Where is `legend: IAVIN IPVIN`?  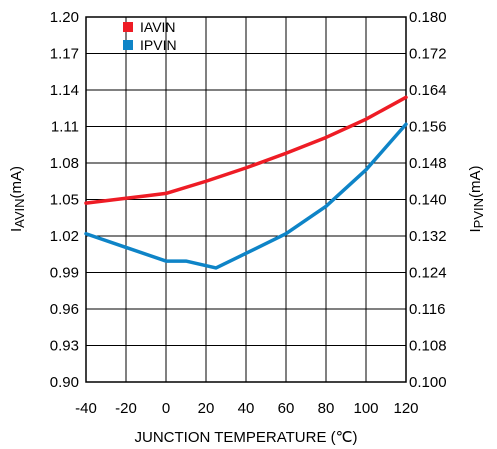 legend: IAVIN IPVIN is located at coordinates (150, 36).